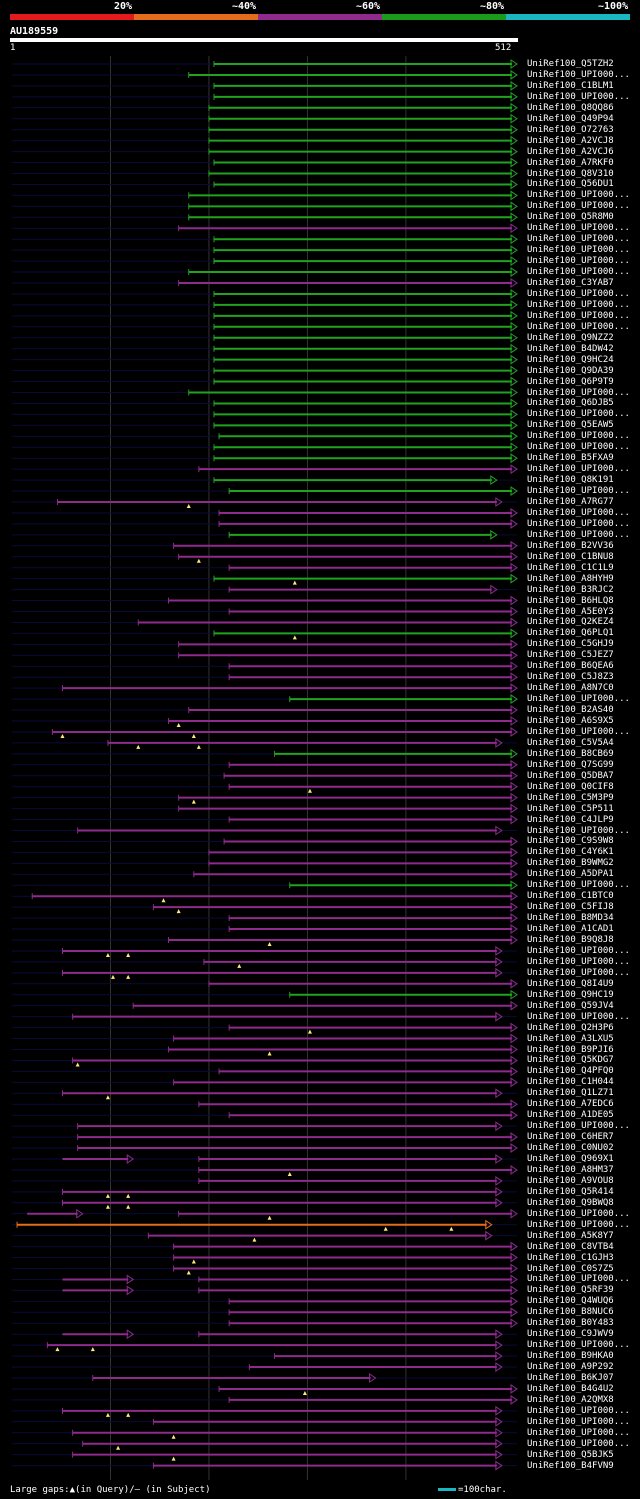 Image resolution: width=640 pixels, height=1499 pixels. What do you see at coordinates (570, 589) in the screenshot?
I see `hit-label-link: UniRef100_B3RJC2` at bounding box center [570, 589].